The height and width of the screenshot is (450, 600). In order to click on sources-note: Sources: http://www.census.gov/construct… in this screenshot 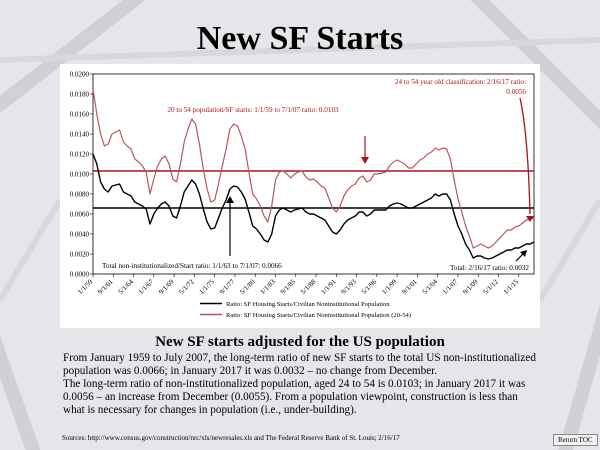, I will do `click(231, 438)`.